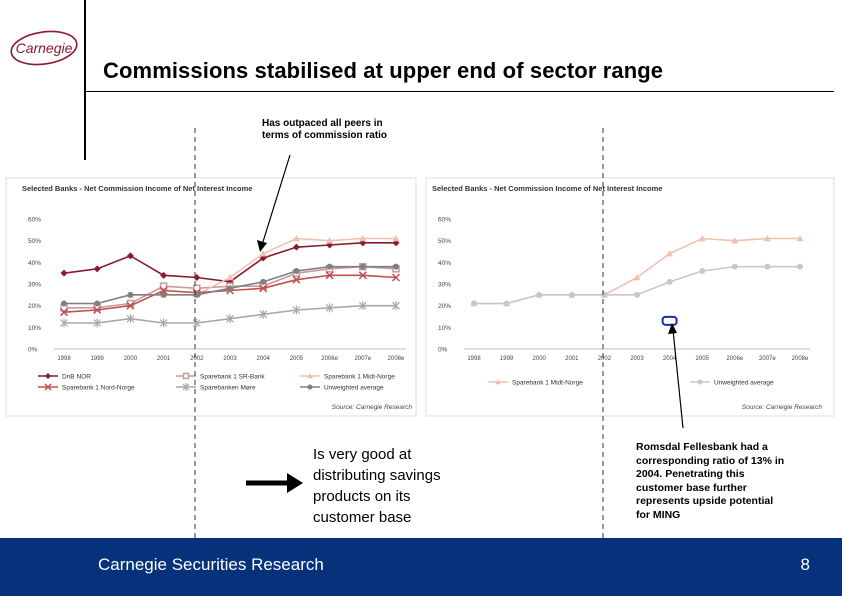 The image size is (842, 596). I want to click on legend-label: Sparebank 1 SR-Bank, so click(232, 377).